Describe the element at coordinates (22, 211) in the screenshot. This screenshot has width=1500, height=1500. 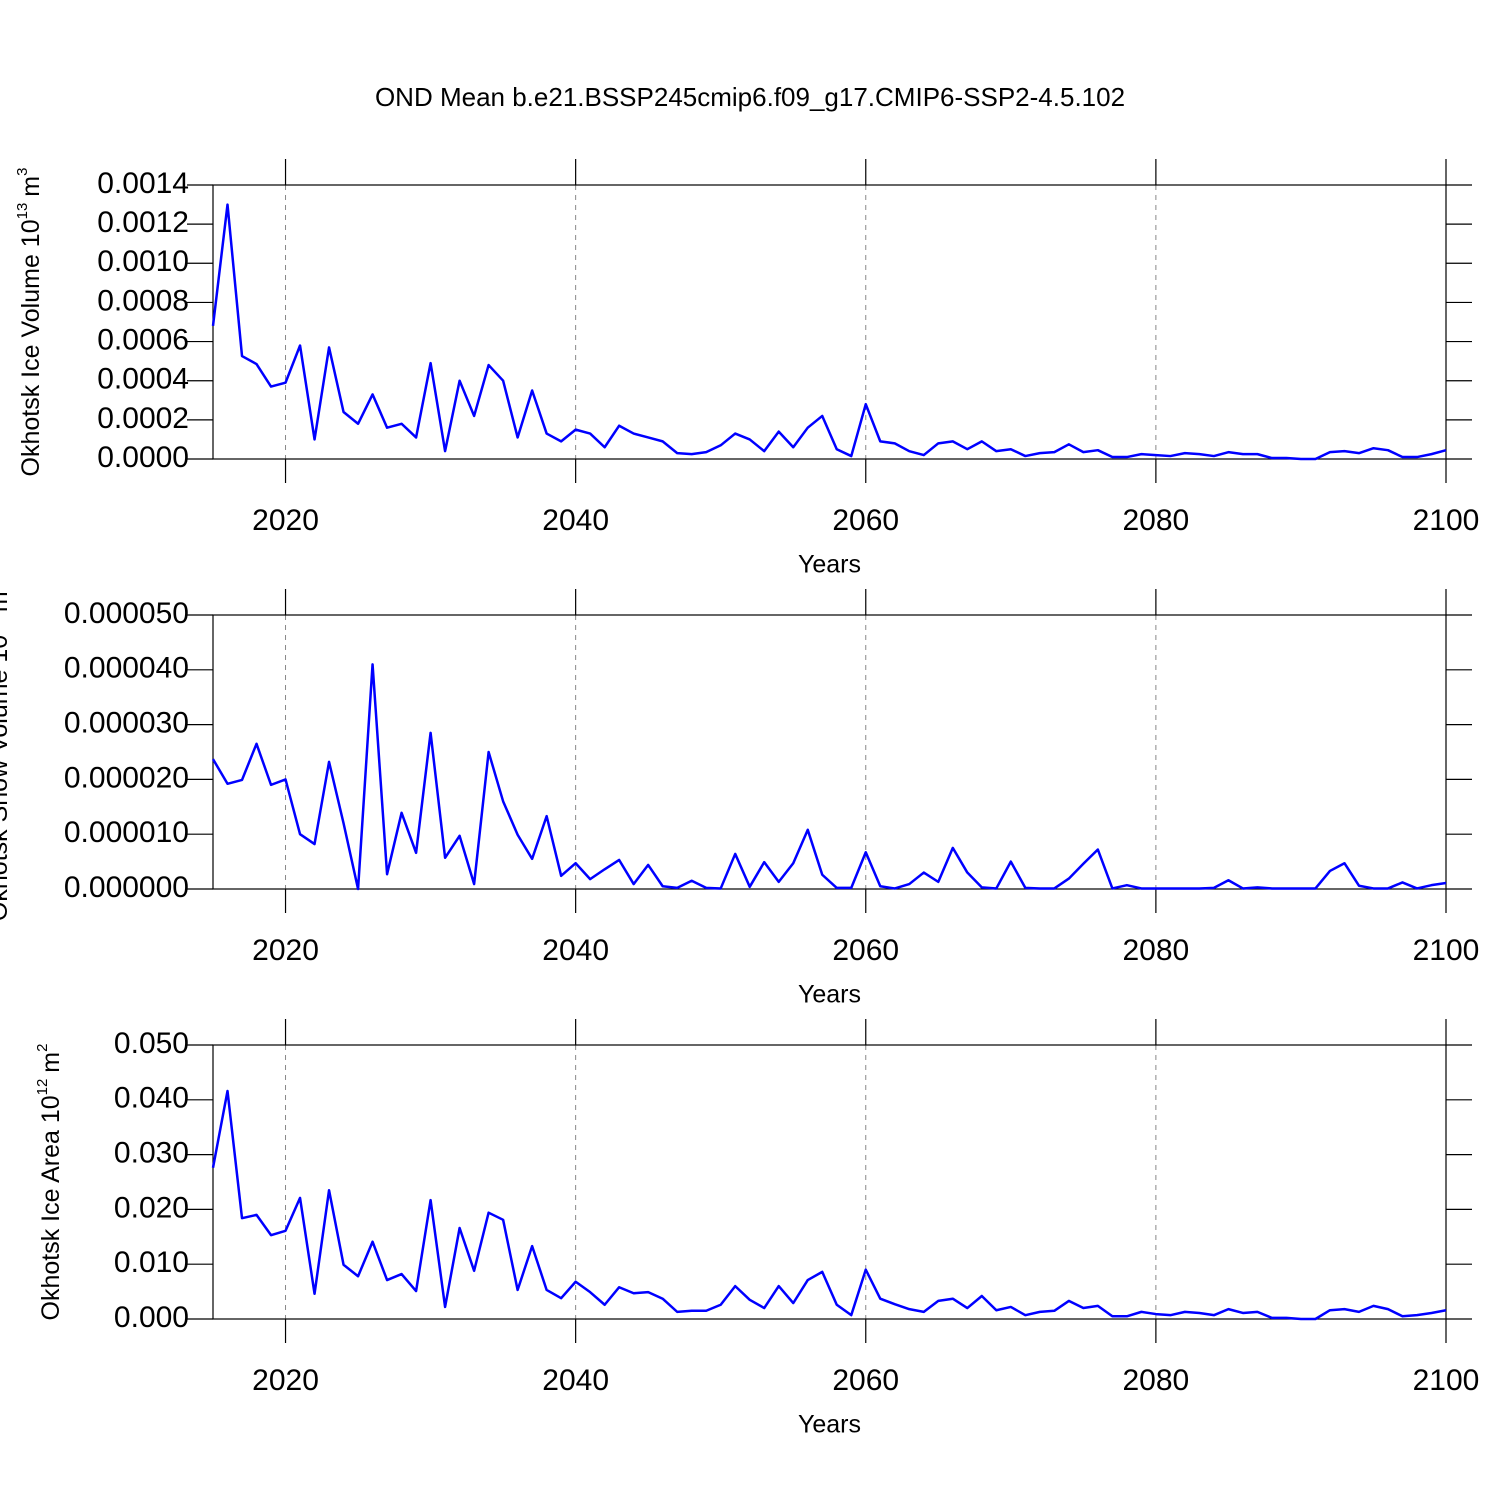
I see `y-axis-label-part: 13` at that location.